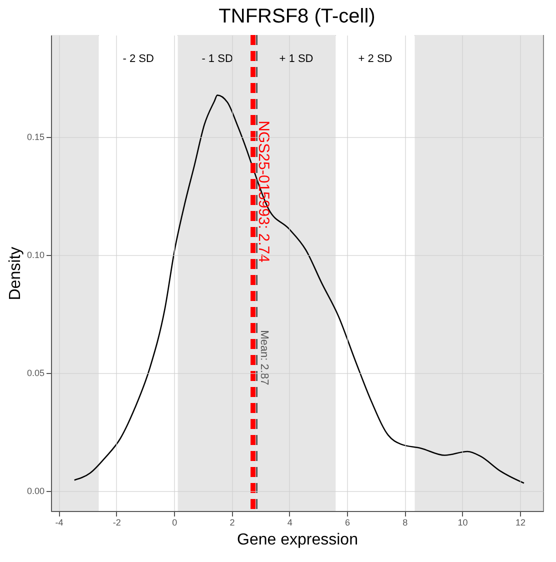 This screenshot has height=562, width=556. Describe the element at coordinates (347, 523) in the screenshot. I see `x-tick-label: 6` at that location.